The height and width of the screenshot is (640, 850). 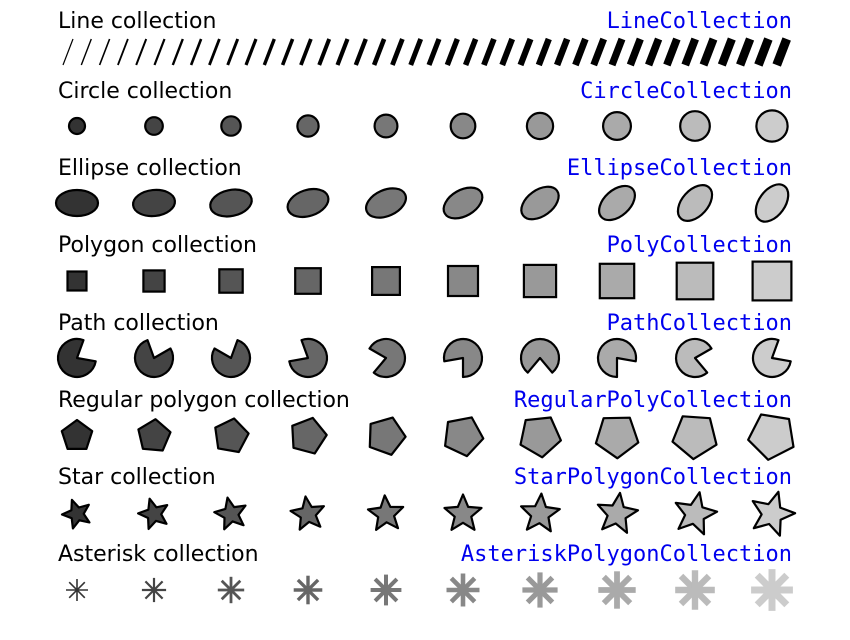 What do you see at coordinates (699, 323) in the screenshot?
I see `class-path: PathCollection` at bounding box center [699, 323].